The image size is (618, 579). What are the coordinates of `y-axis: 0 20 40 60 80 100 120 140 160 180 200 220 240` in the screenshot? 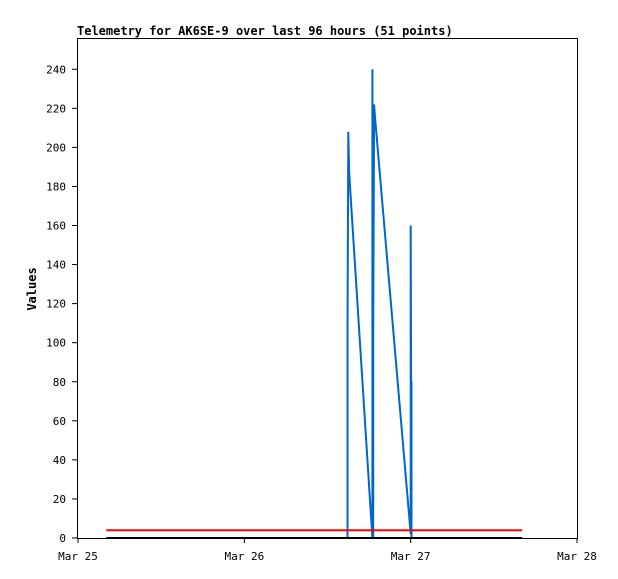 It's located at (62, 304).